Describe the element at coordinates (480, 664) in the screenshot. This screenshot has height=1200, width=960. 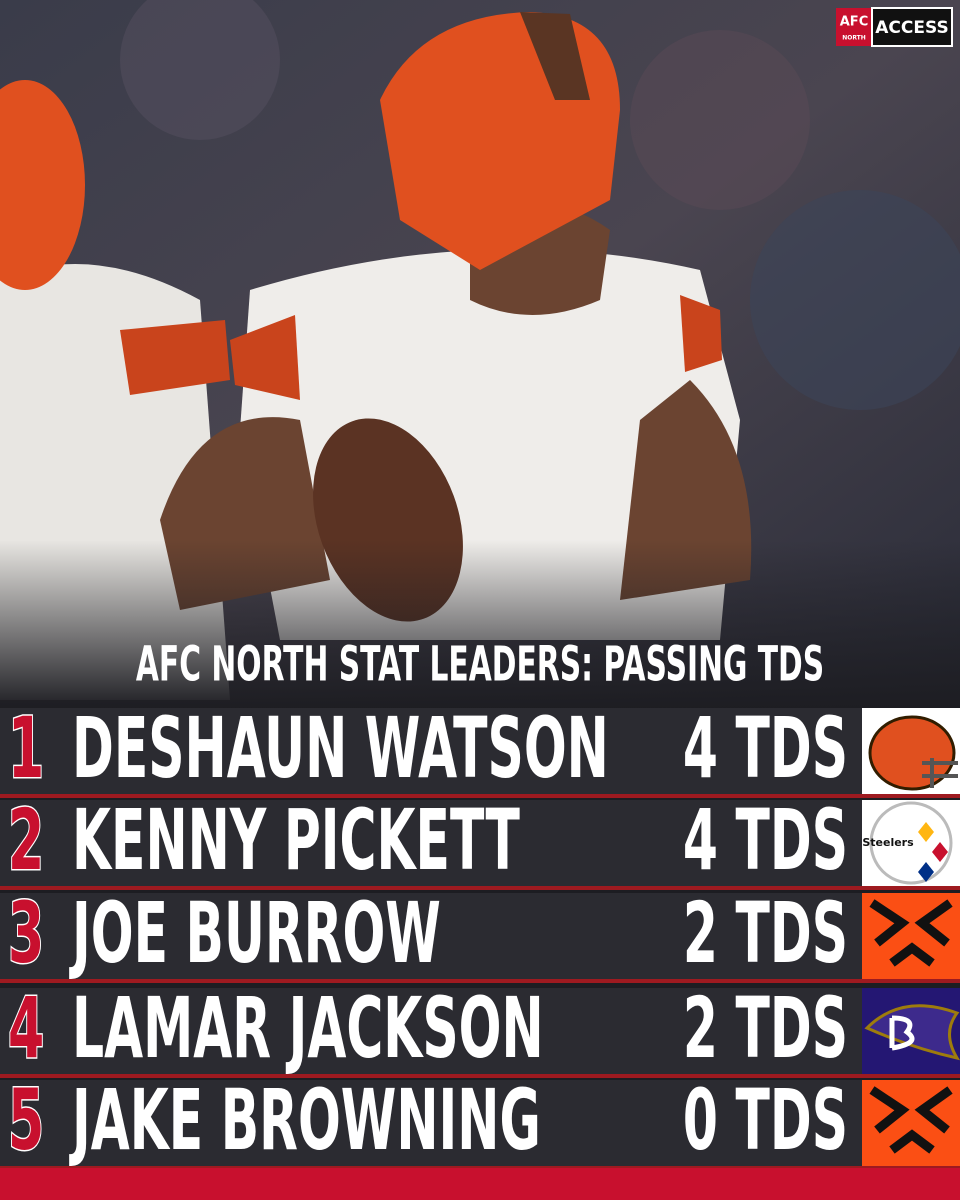
I see `title: AFC NORTH STAT LEADERS: PASSING TDS` at that location.